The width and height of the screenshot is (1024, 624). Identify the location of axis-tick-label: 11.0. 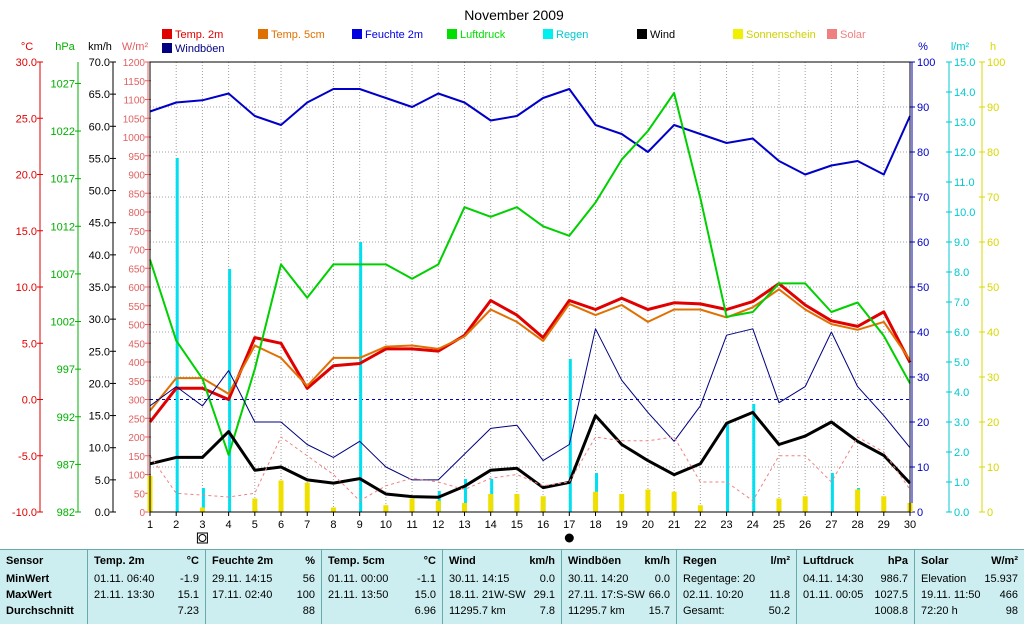
(964, 183).